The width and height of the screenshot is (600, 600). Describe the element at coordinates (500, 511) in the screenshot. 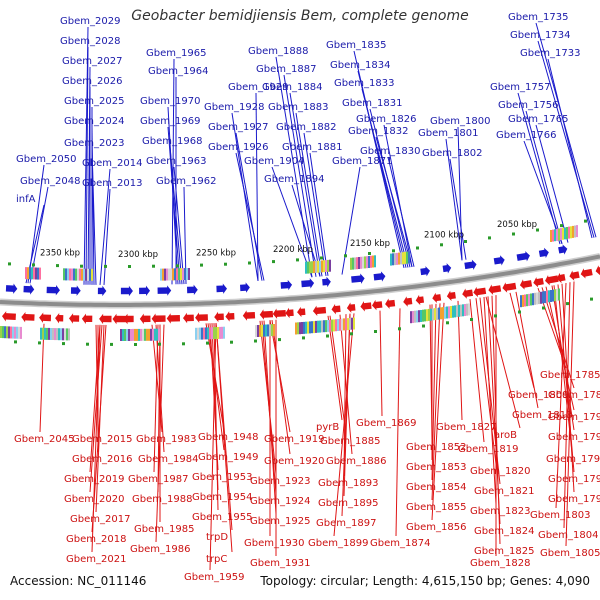

I see `gene-label: Gbem_1823` at that location.